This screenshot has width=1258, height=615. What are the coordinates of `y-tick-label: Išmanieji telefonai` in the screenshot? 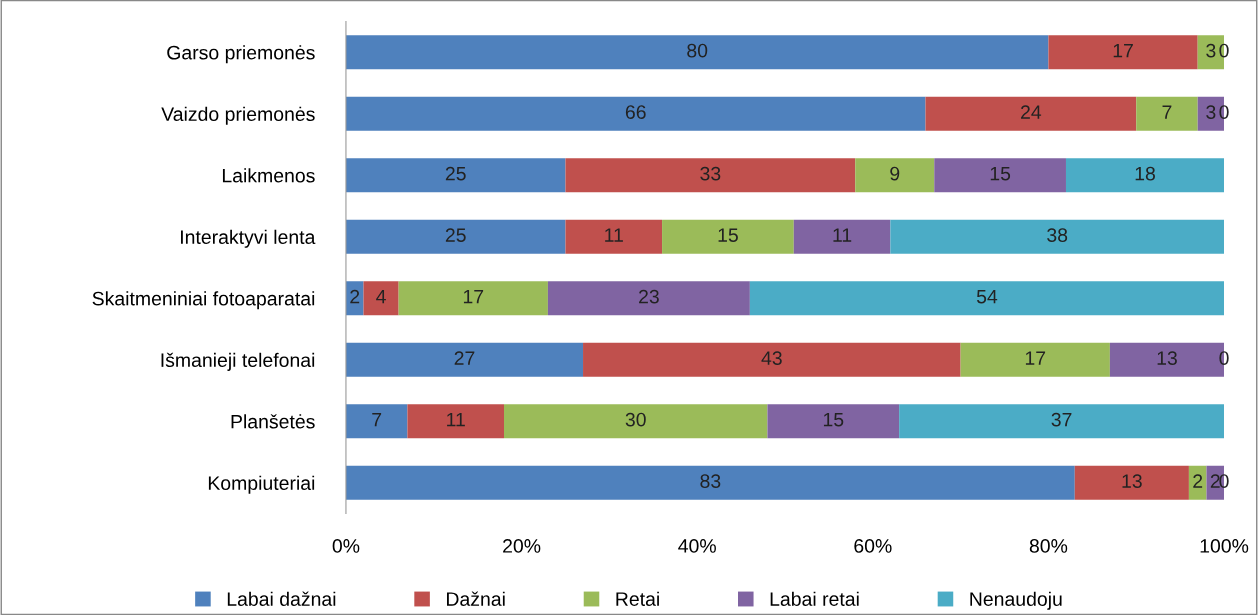 It's located at (238, 361).